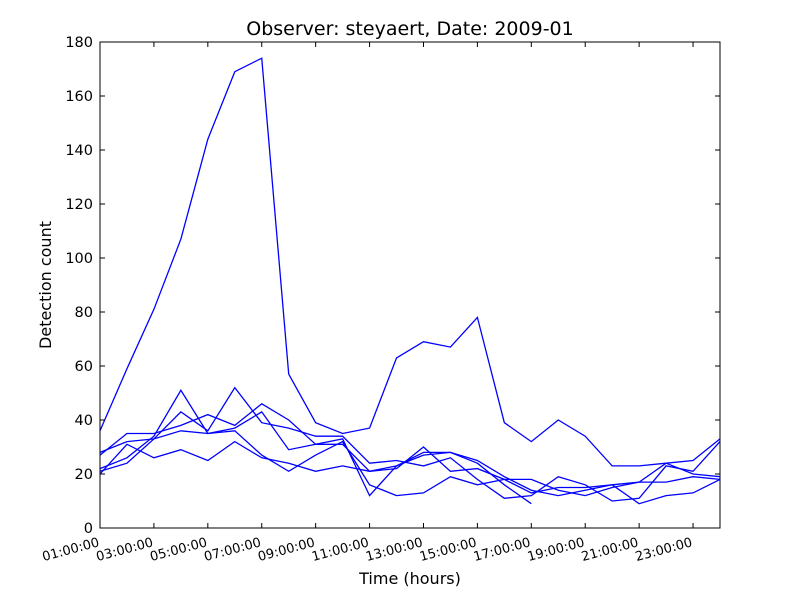 Image resolution: width=800 pixels, height=604 pixels. Describe the element at coordinates (409, 578) in the screenshot. I see `x-axis-label: Time (hours)` at that location.